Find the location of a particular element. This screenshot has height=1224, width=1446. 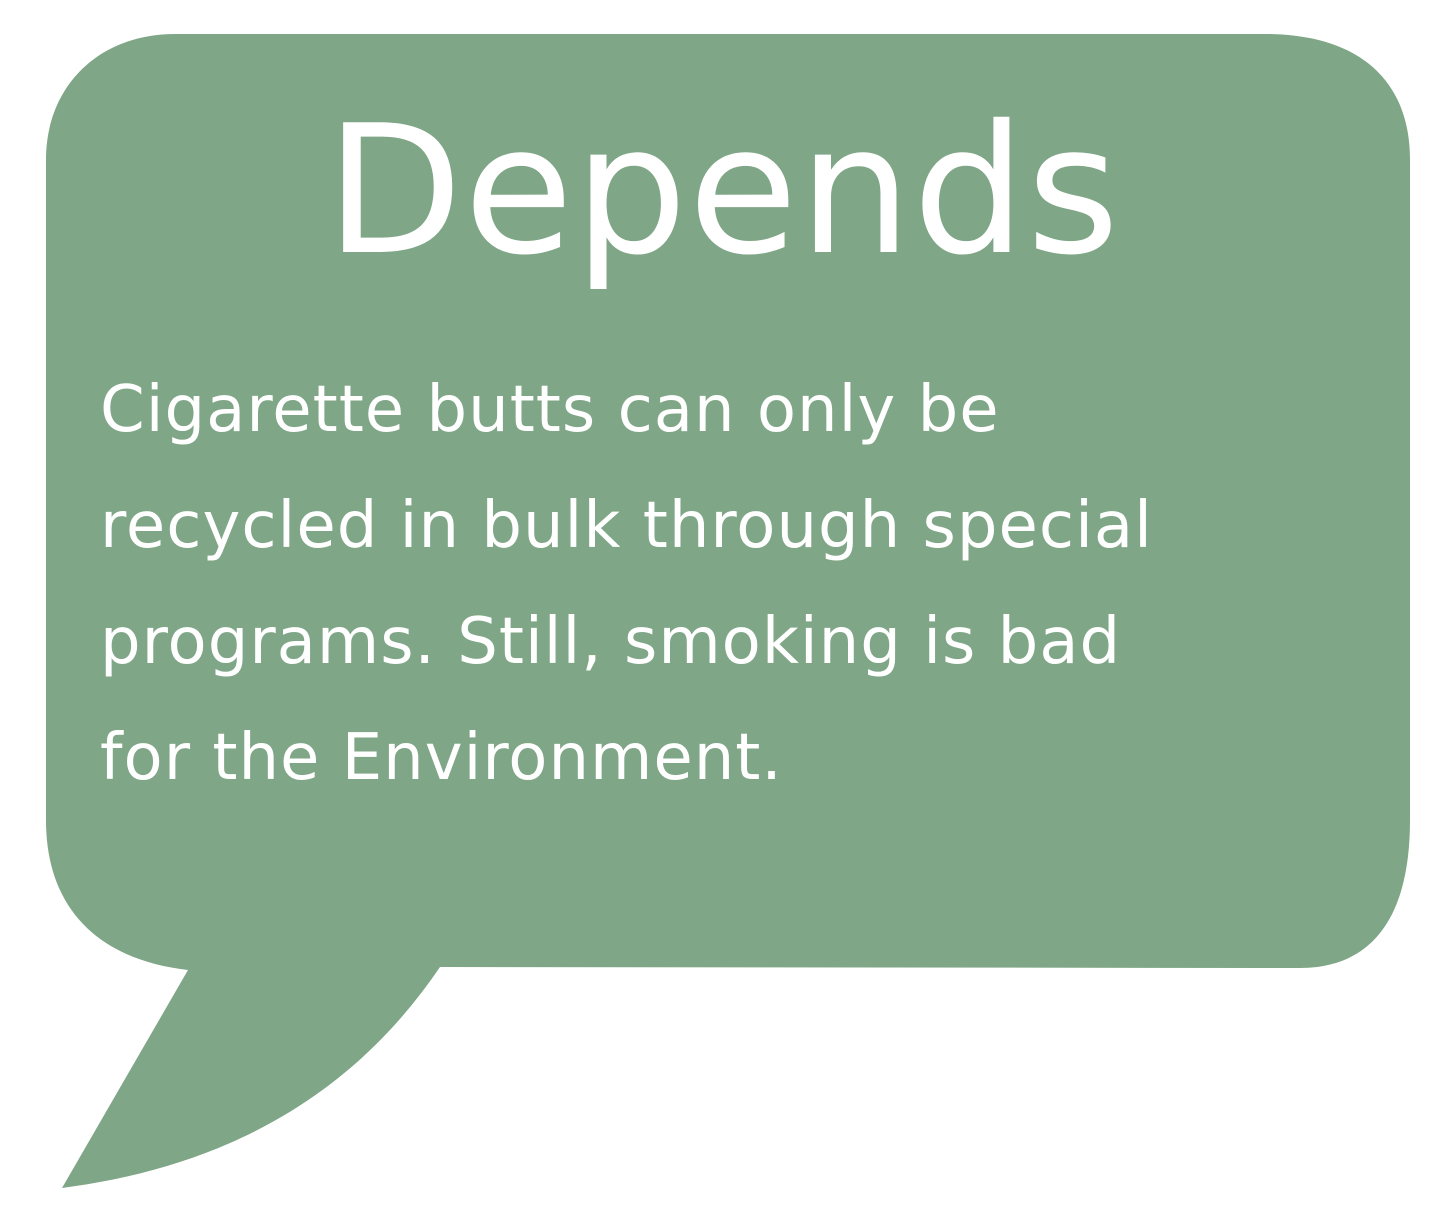

body-line: programs. Still, smoking is bad is located at coordinates (611, 642).